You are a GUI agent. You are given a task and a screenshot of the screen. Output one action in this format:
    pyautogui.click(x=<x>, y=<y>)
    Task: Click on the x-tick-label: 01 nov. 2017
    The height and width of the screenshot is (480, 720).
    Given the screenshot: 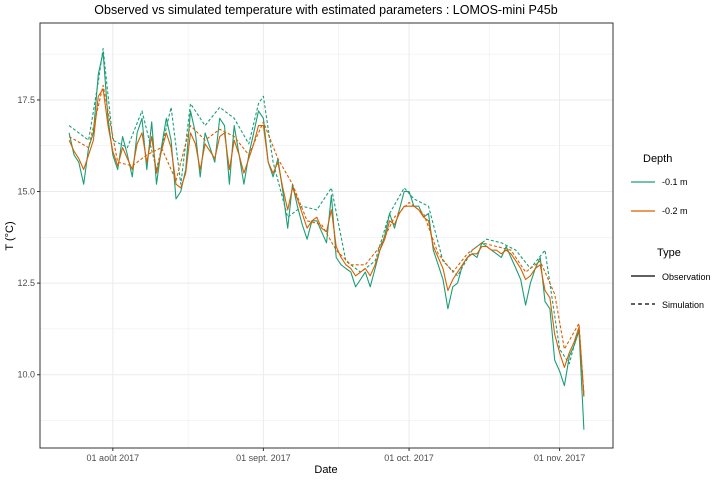 What is the action you would take?
    pyautogui.click(x=559, y=458)
    